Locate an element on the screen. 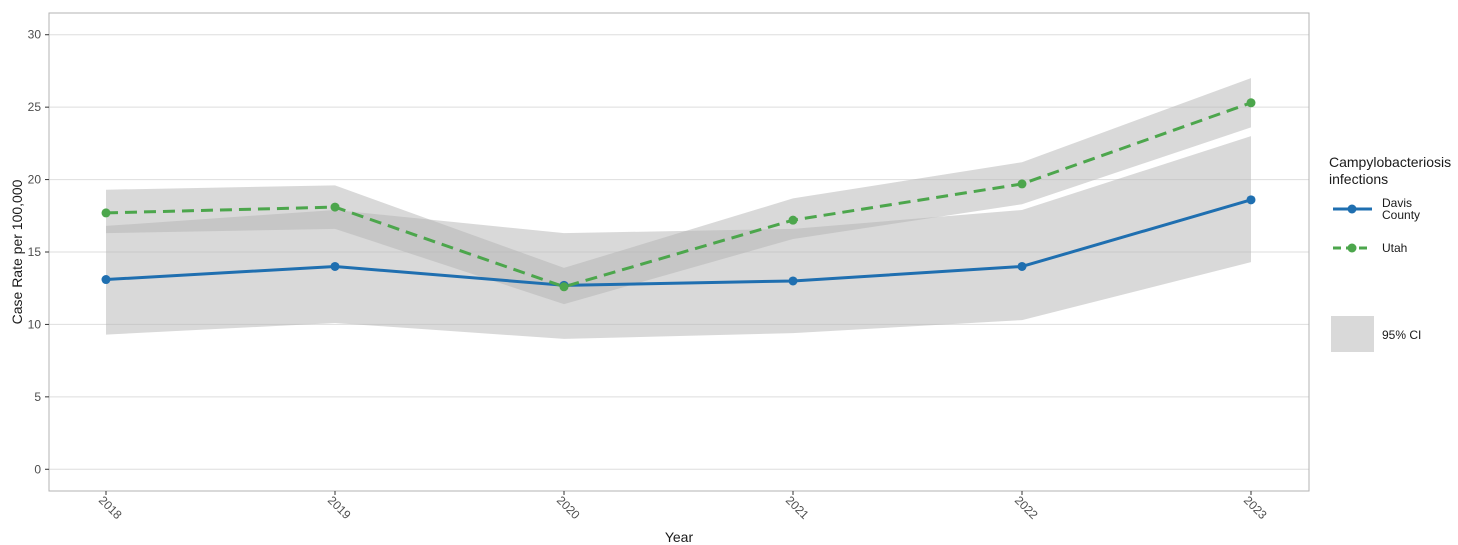 Image resolution: width=1458 pixels, height=545 pixels. legend-label-line: County is located at coordinates (1401, 215).